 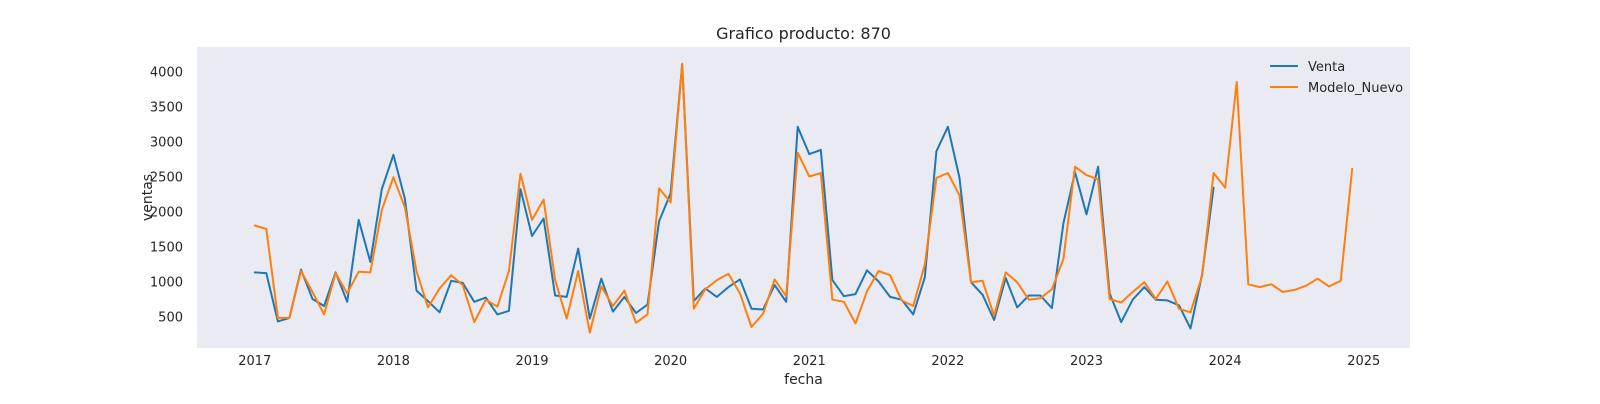 What do you see at coordinates (803, 380) in the screenshot?
I see `x-axis-label: fecha` at bounding box center [803, 380].